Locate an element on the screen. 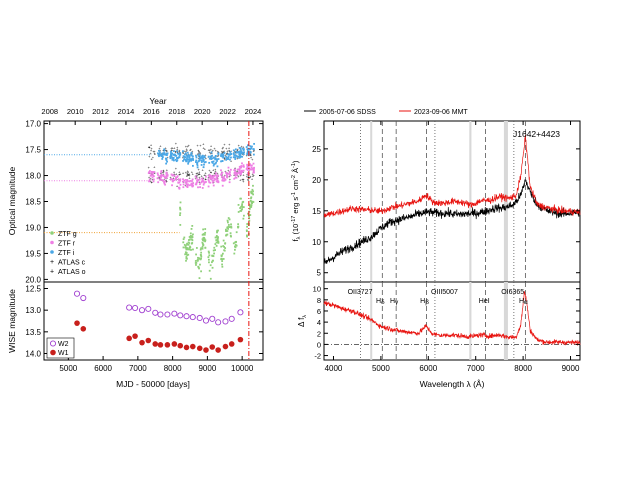  object-label: J1642+4423 is located at coordinates (536, 134).